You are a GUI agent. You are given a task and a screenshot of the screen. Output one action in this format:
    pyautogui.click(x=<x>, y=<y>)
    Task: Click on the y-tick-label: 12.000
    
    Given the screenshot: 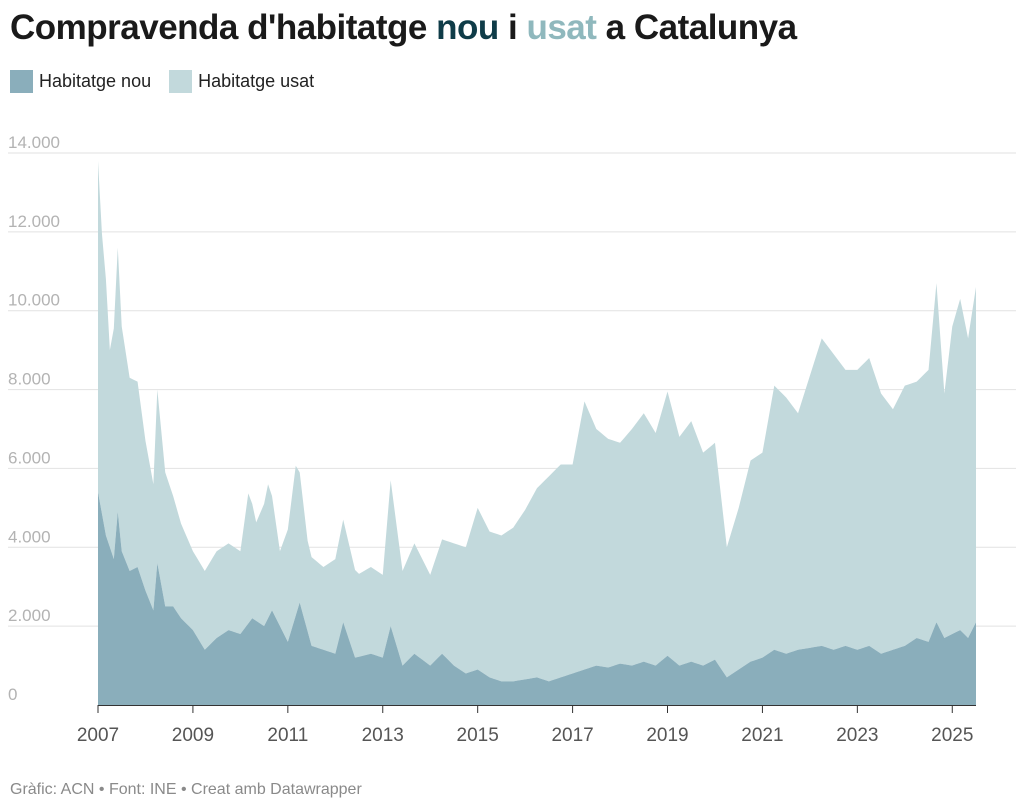 What is the action you would take?
    pyautogui.click(x=34, y=221)
    